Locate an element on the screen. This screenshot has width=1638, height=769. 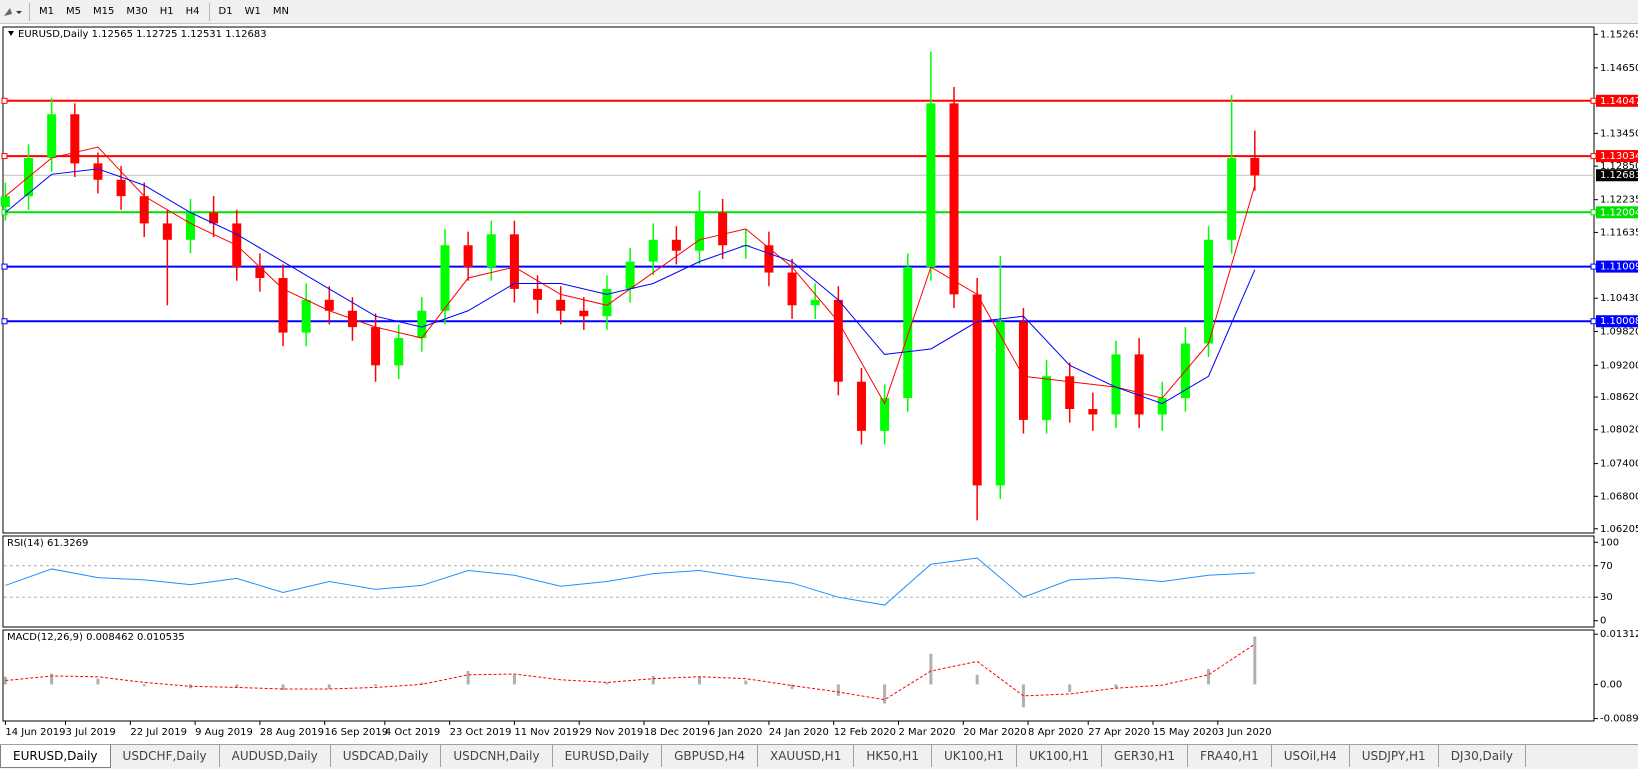
x-tick-label: 8 Apr 2020 is located at coordinates (1055, 732).